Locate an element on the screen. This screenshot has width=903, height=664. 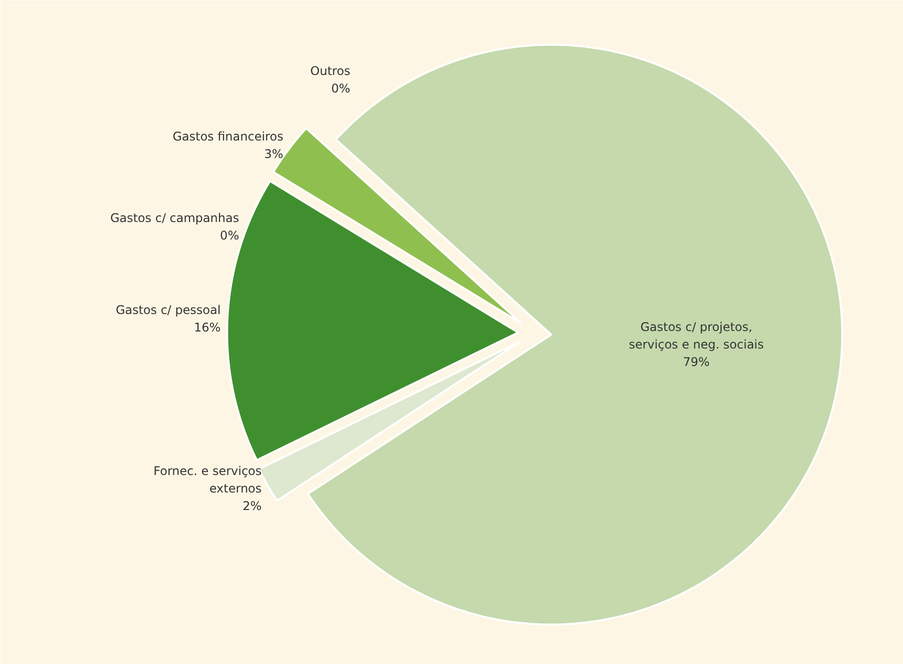
data-label: 3% is located at coordinates (274, 154).